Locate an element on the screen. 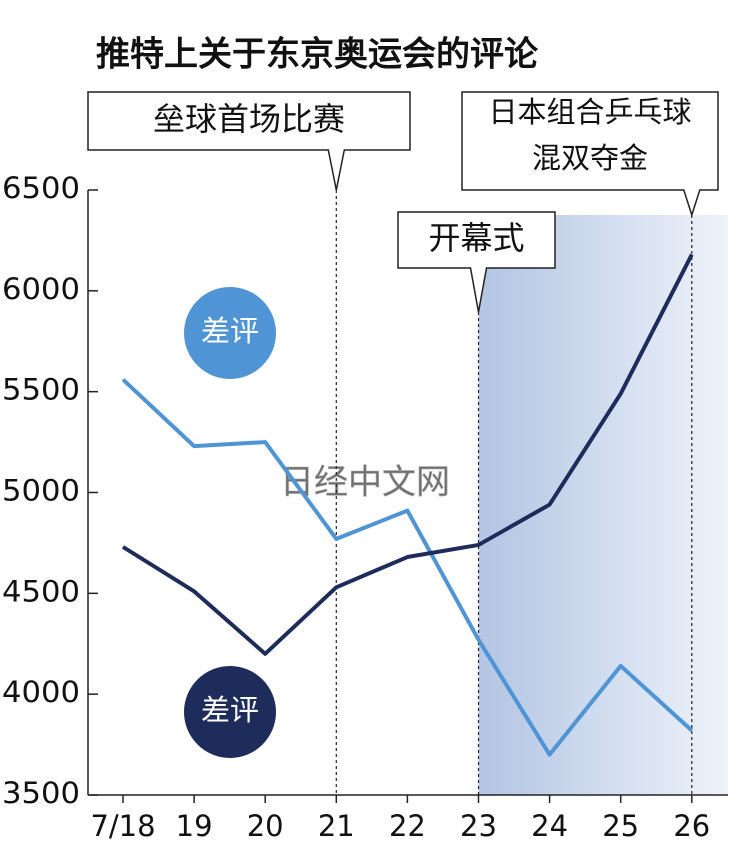  x-tick-label: 20 is located at coordinates (265, 826).